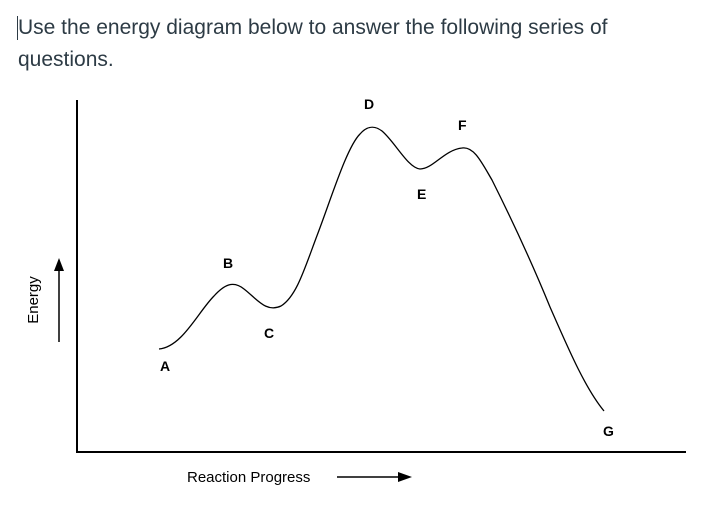  Describe the element at coordinates (165, 366) in the screenshot. I see `point-label-a: A` at that location.